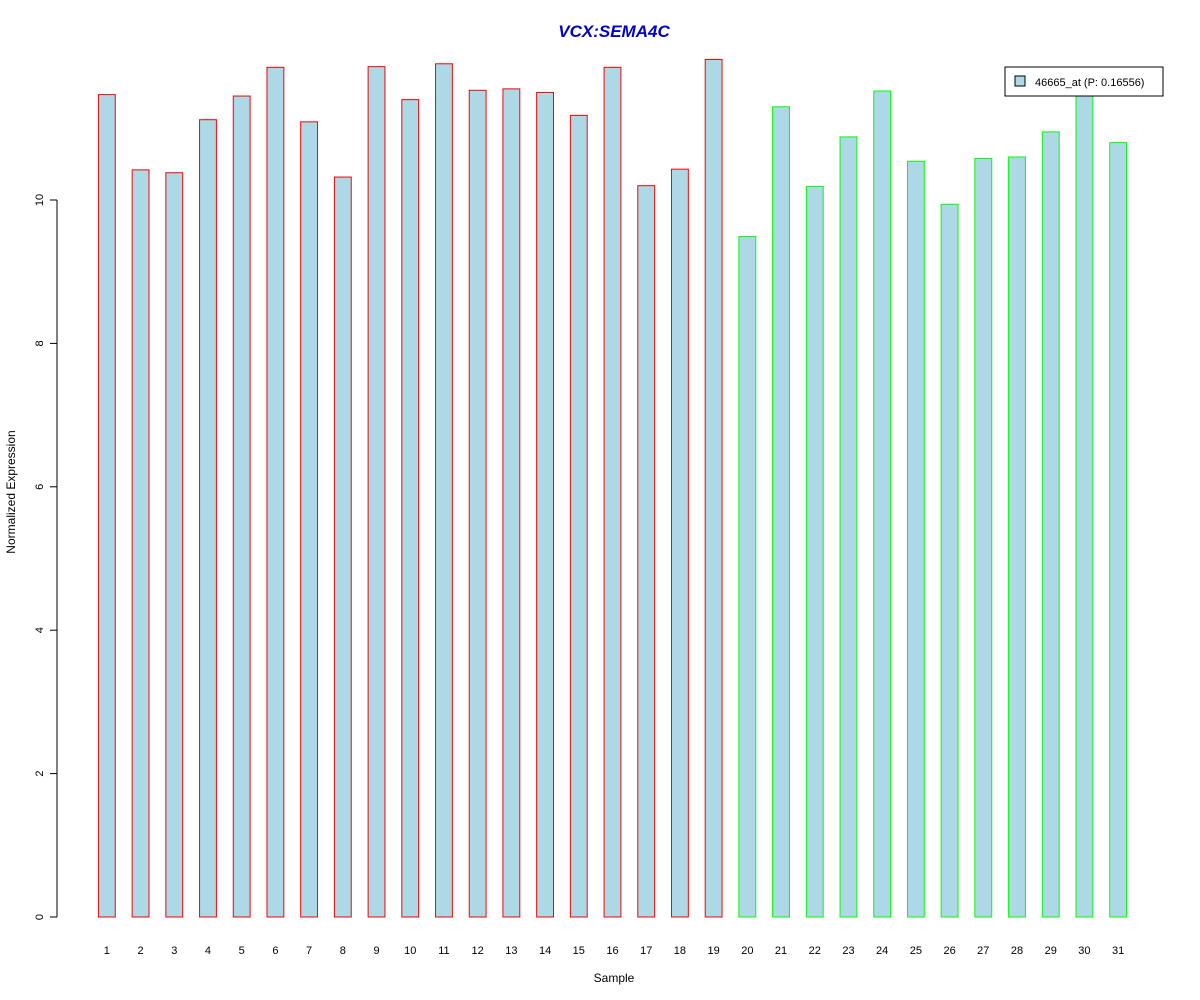 The image size is (1200, 1000). Describe the element at coordinates (848, 951) in the screenshot. I see `x-tick-label: 23` at that location.